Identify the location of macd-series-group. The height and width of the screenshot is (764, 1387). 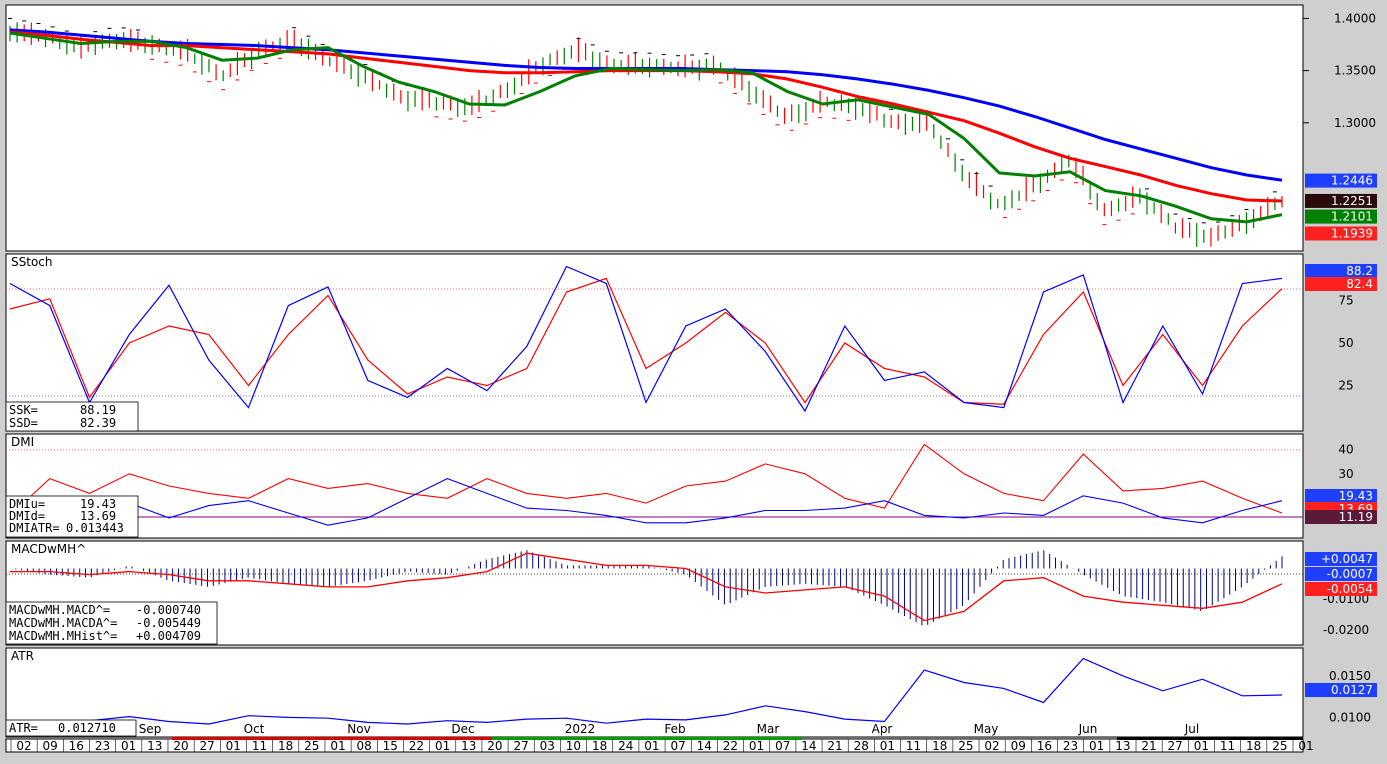
(646, 588).